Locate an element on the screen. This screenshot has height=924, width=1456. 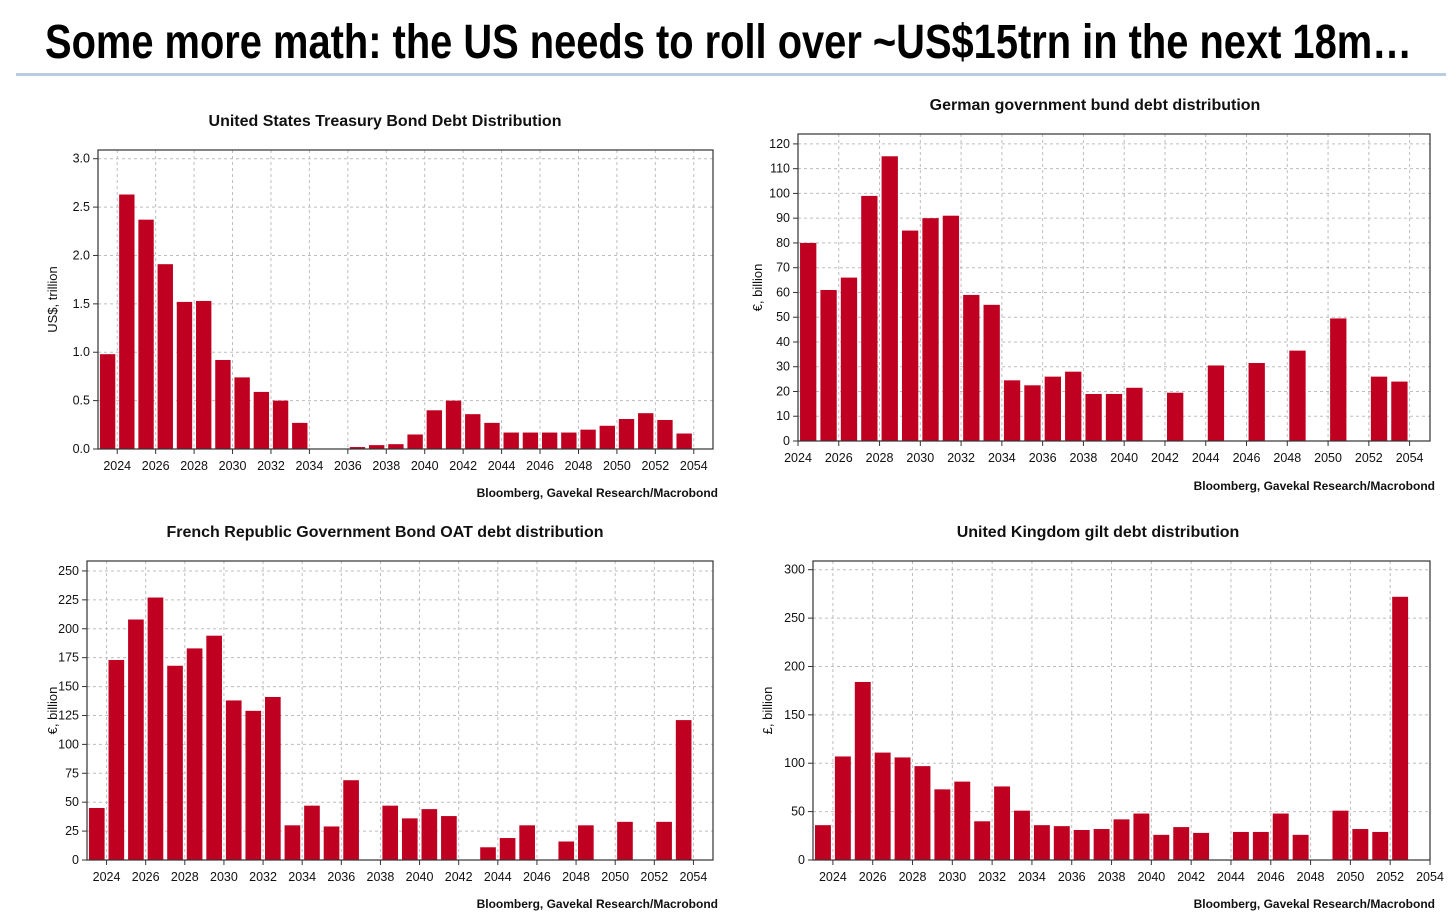
x-tick-label: 2032 is located at coordinates (271, 466).